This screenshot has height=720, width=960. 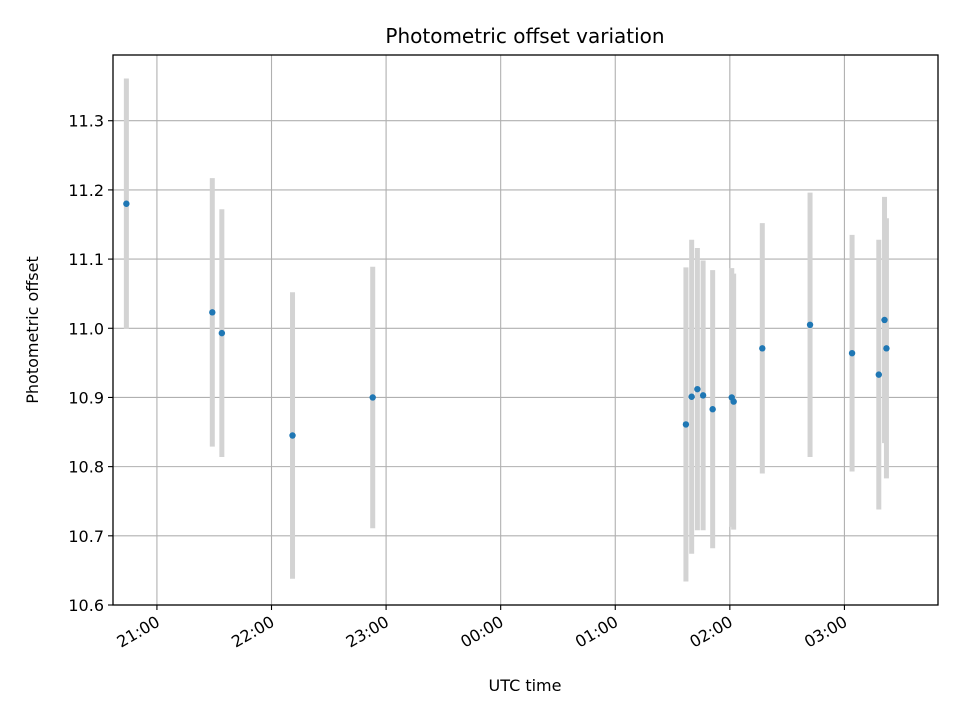 I want to click on y-tick-label: 10.8, so click(x=86, y=467).